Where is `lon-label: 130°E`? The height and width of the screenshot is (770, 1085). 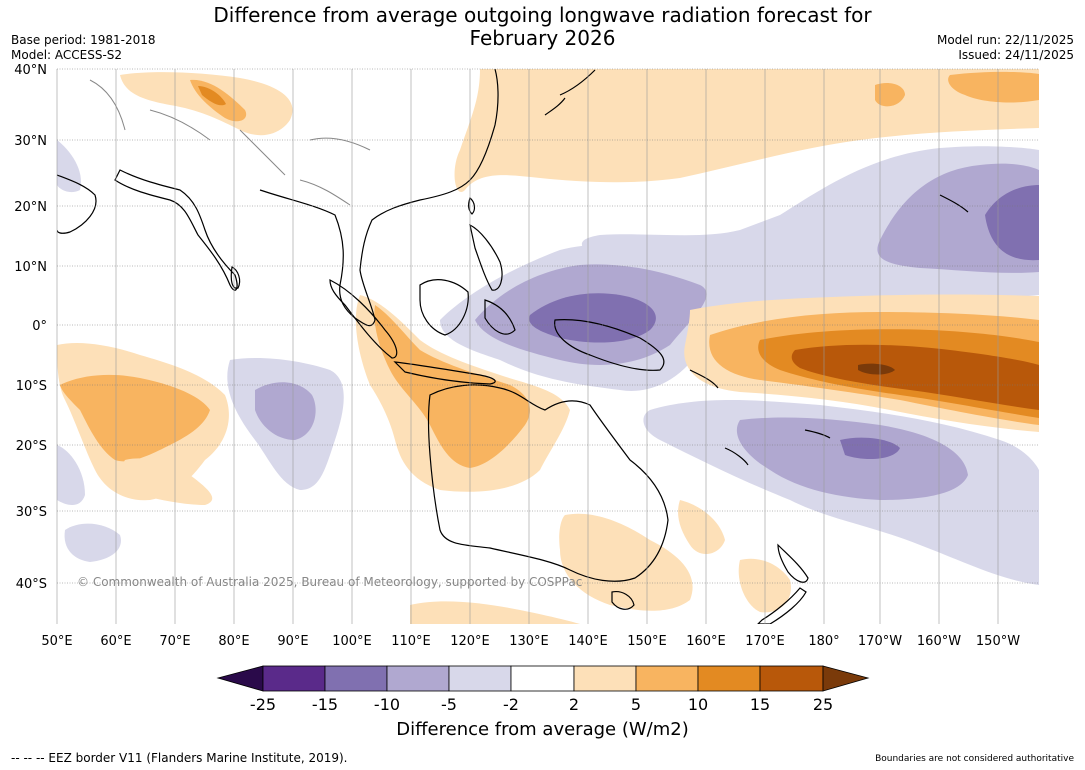 lon-label: 130°E is located at coordinates (529, 641).